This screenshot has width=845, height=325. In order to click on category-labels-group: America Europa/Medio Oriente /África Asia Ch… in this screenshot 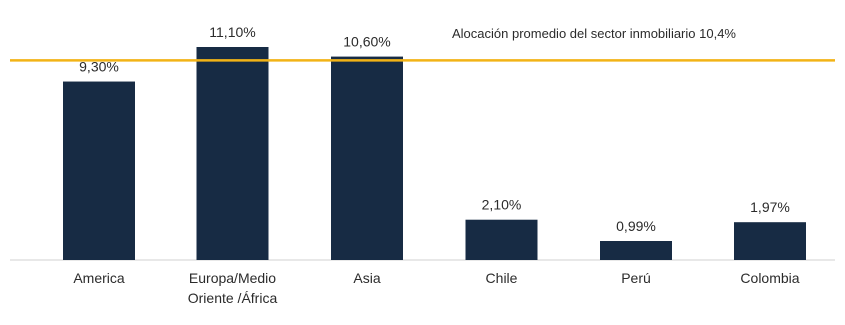, I will do `click(436, 288)`.